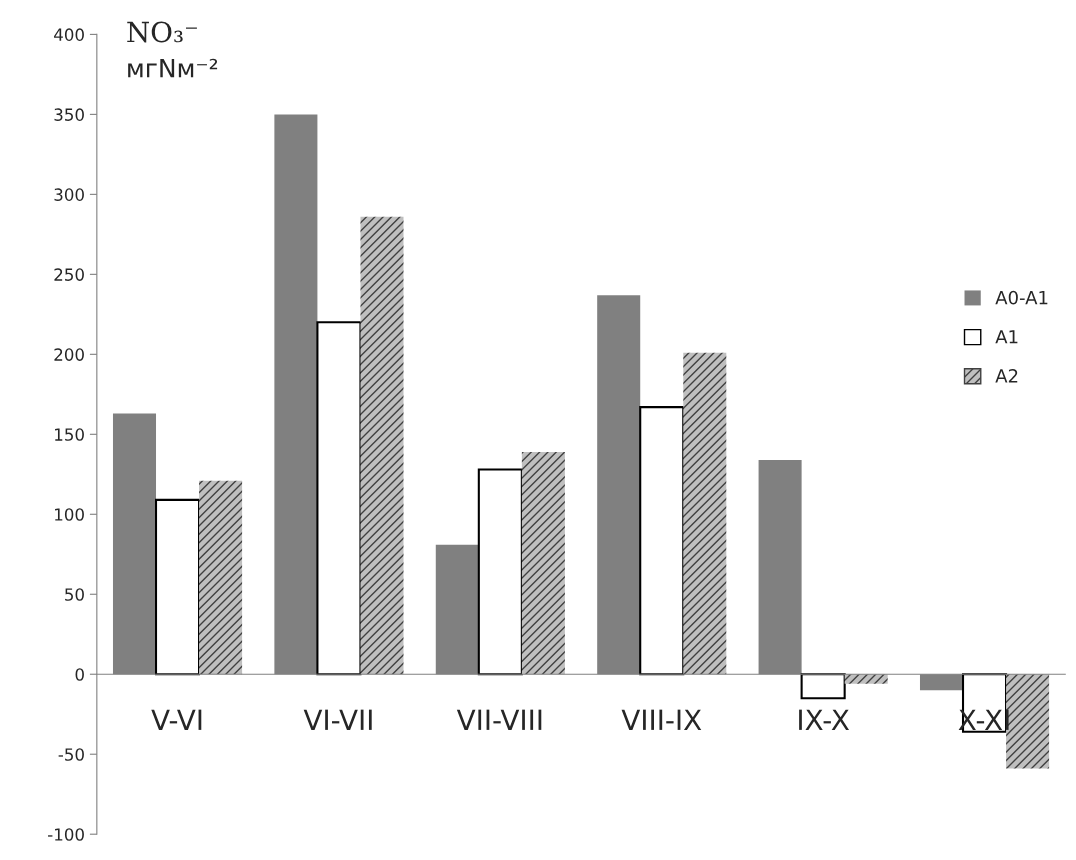 The width and height of the screenshot is (1076, 860). I want to click on y-tick-label: 300, so click(69, 194).